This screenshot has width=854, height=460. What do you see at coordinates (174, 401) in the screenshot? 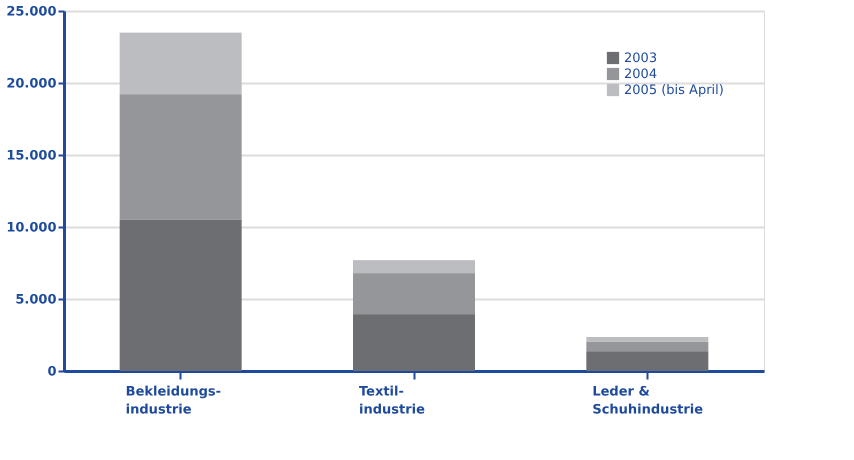
I see `x-tick-label: Bekleidungs- industrie` at bounding box center [174, 401].